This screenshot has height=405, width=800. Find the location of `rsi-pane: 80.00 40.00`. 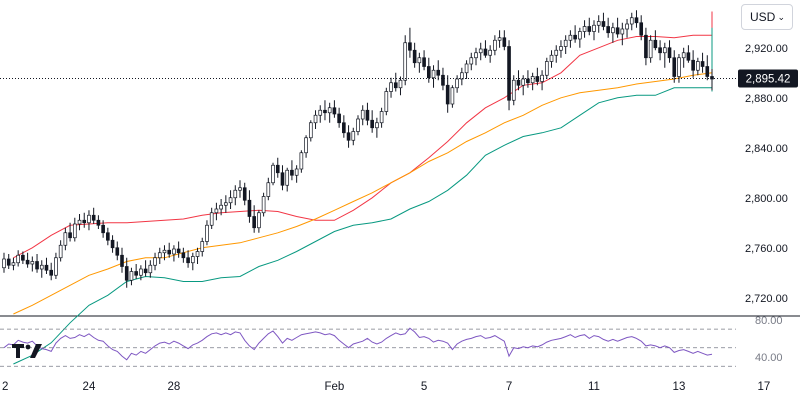

rsi-pane: 80.00 40.00 is located at coordinates (391, 341).